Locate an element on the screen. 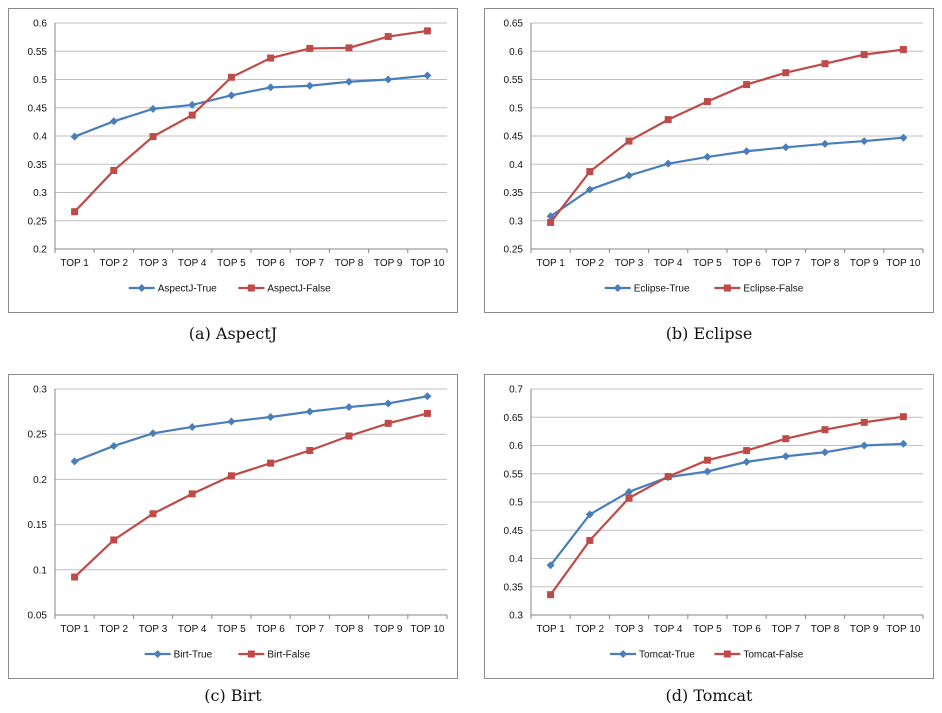  y-tick-label: 0.1 is located at coordinates (40, 570).